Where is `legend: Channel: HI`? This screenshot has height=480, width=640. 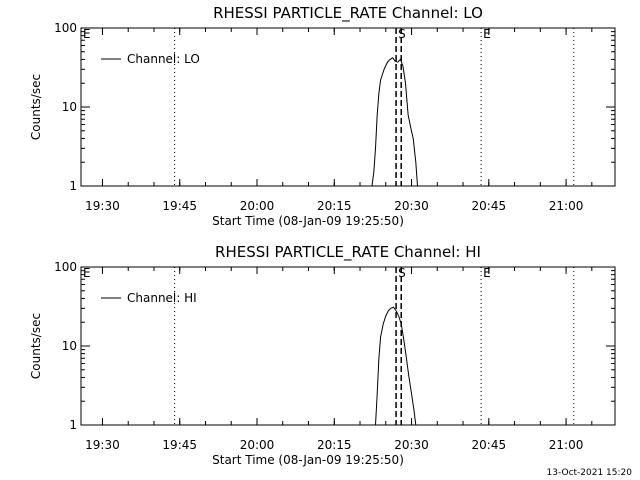 legend: Channel: HI is located at coordinates (149, 298).